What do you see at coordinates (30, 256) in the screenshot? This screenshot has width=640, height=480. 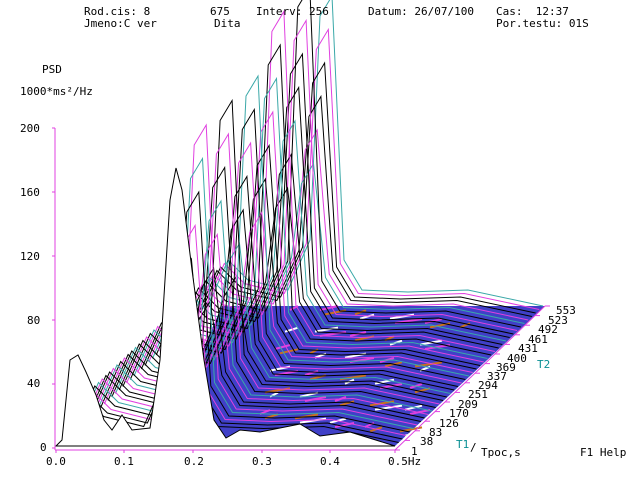 I see `y-tick-label: 120` at bounding box center [30, 256].